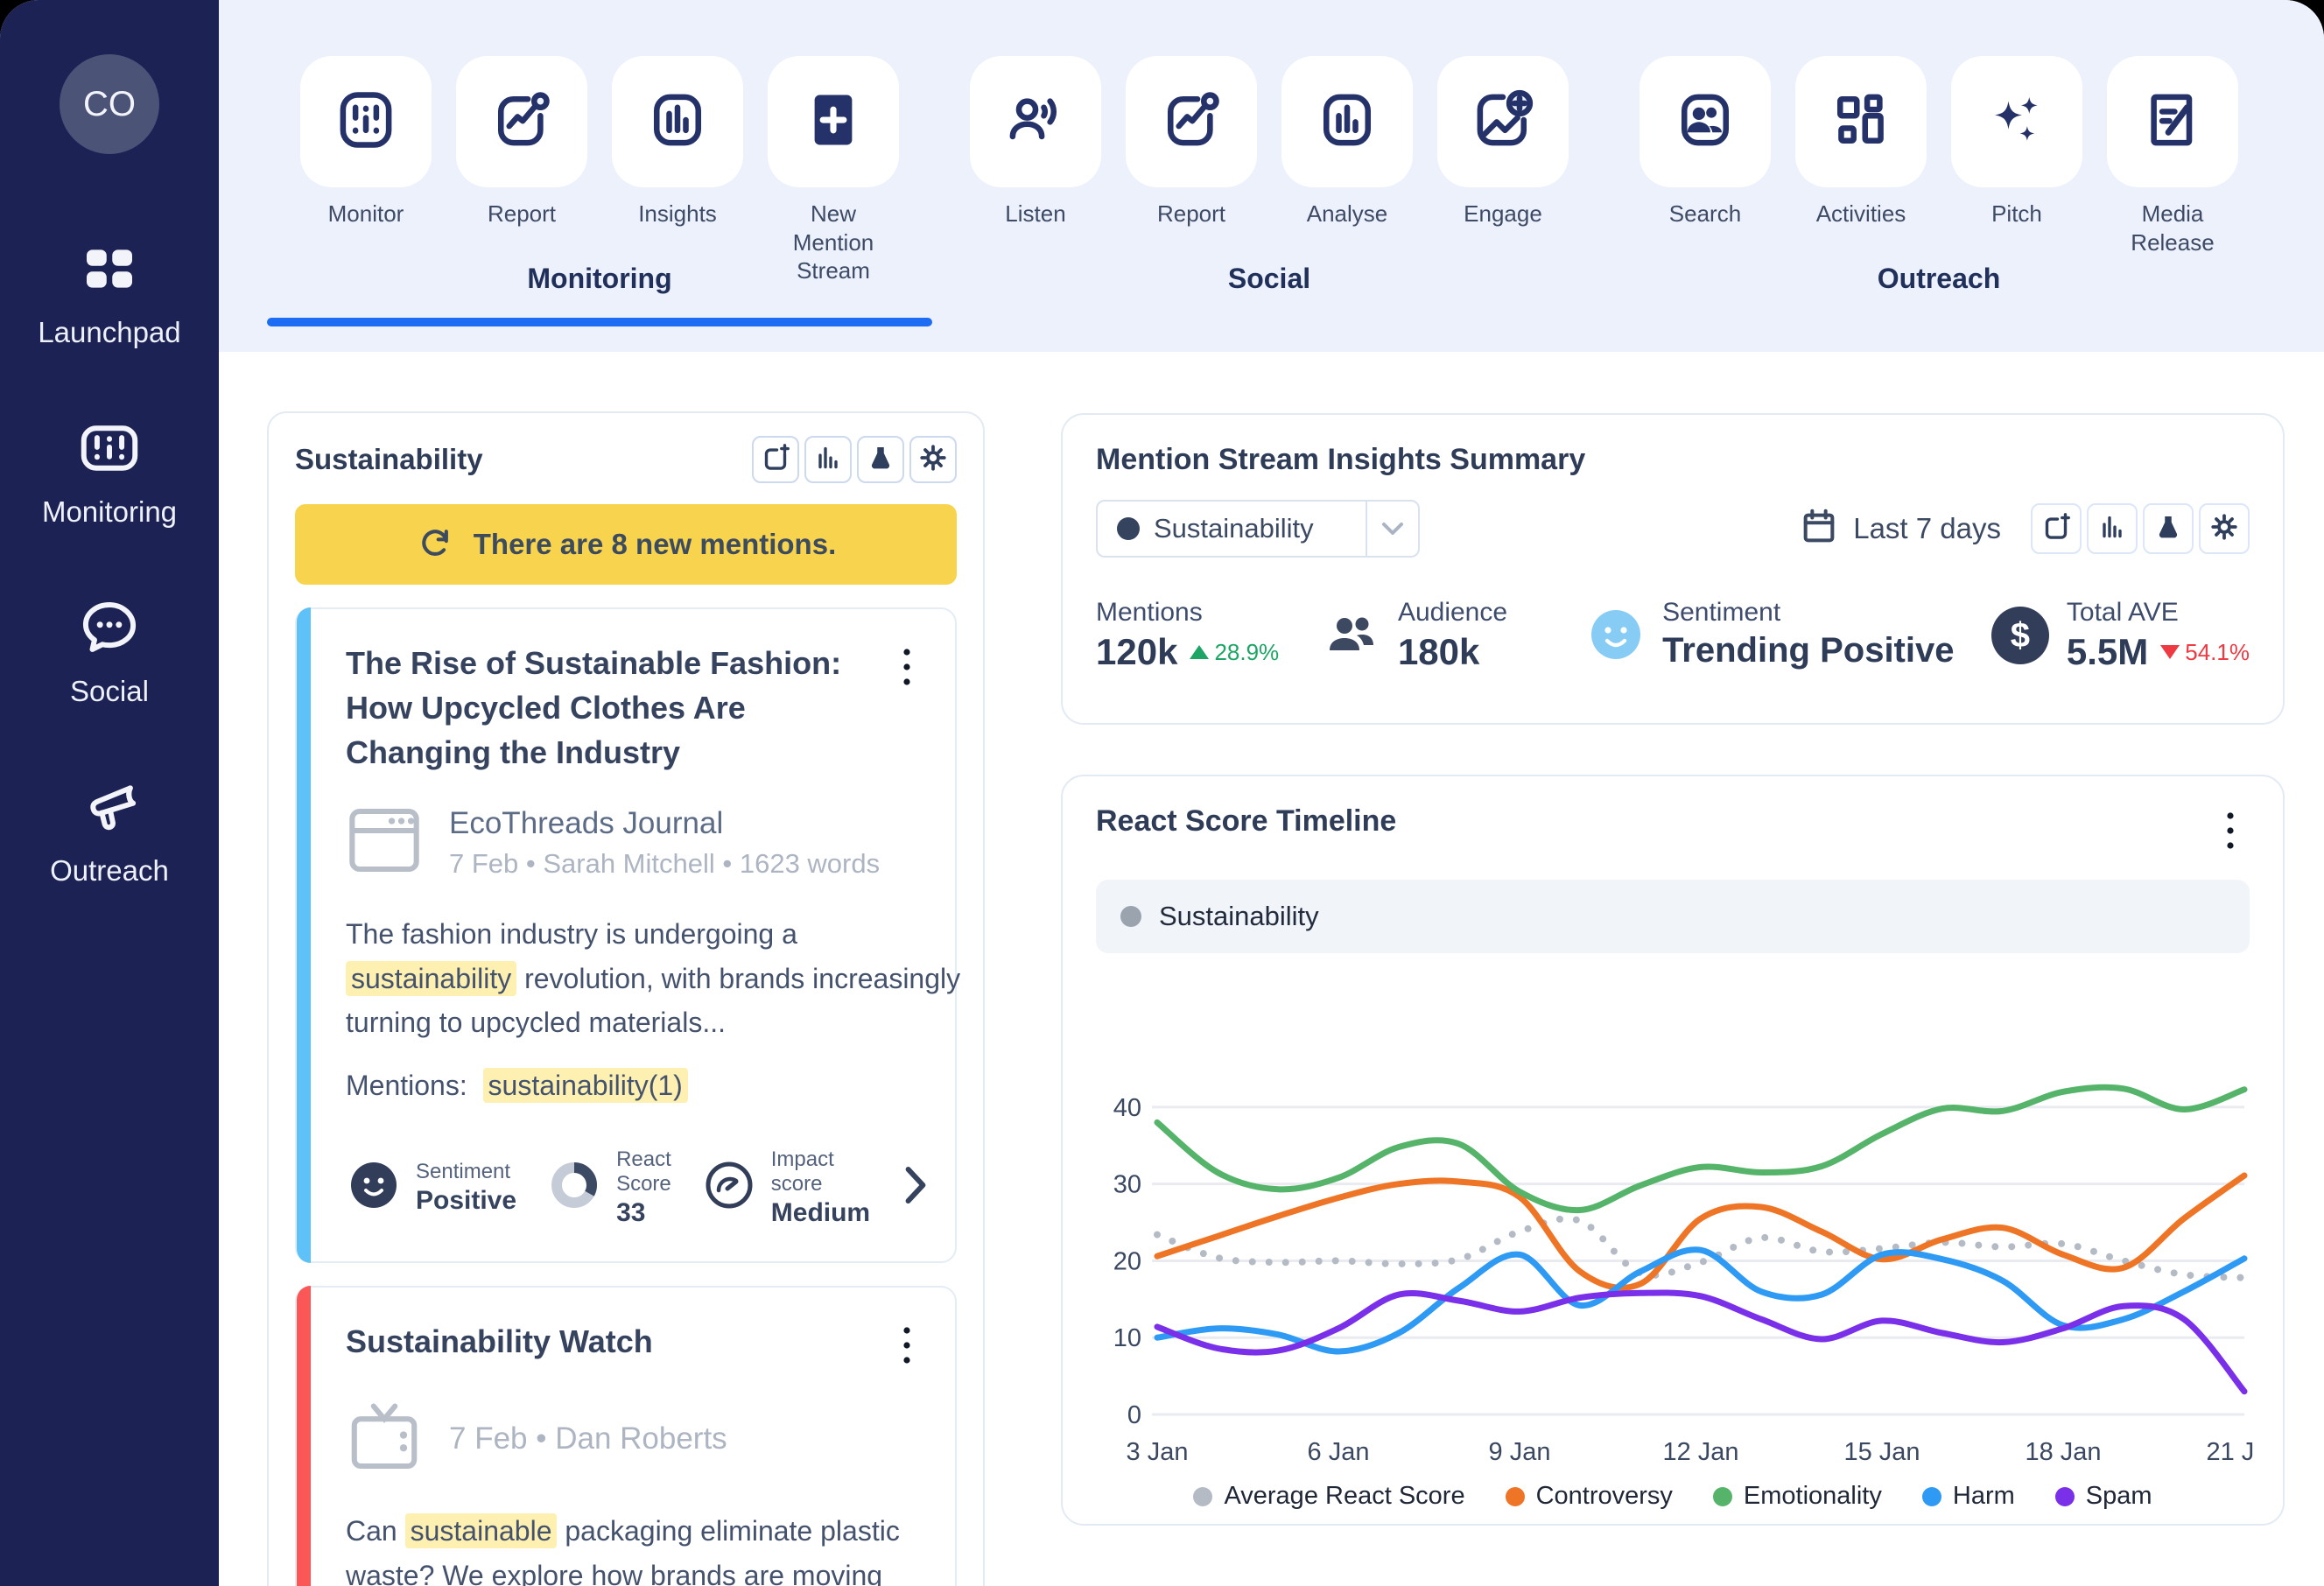  Describe the element at coordinates (833, 242) in the screenshot. I see `tool-label: New Mention Stream` at that location.